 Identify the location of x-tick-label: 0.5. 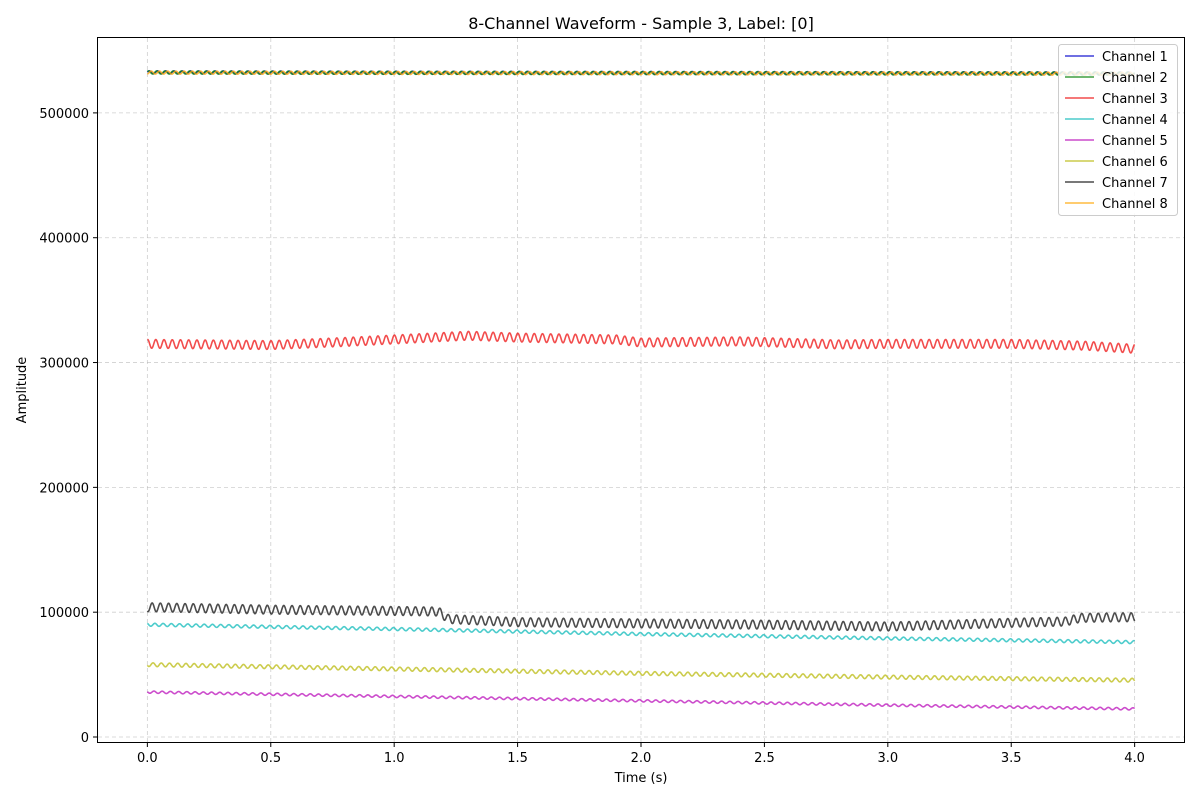
(270, 758).